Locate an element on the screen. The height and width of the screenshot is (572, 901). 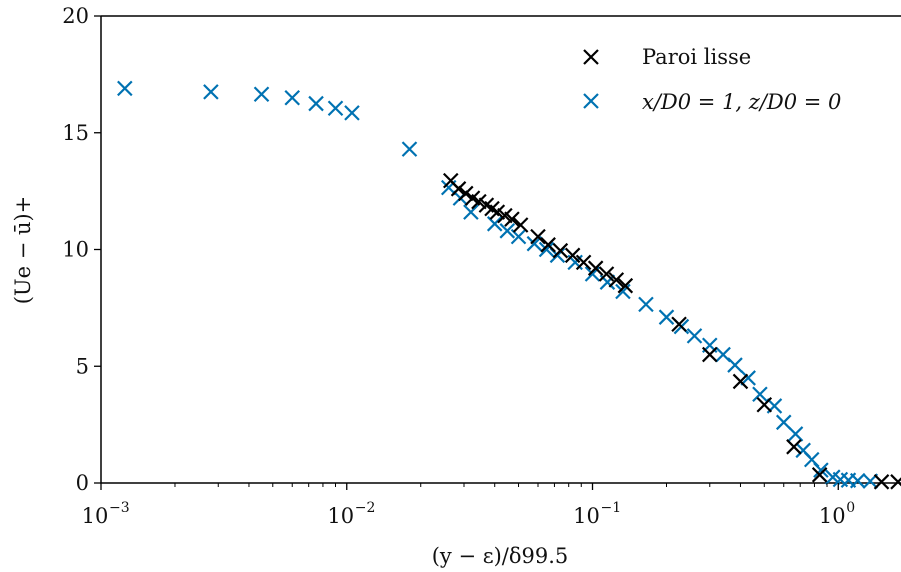
x-tick-exponent: −3 is located at coordinates (119, 508).